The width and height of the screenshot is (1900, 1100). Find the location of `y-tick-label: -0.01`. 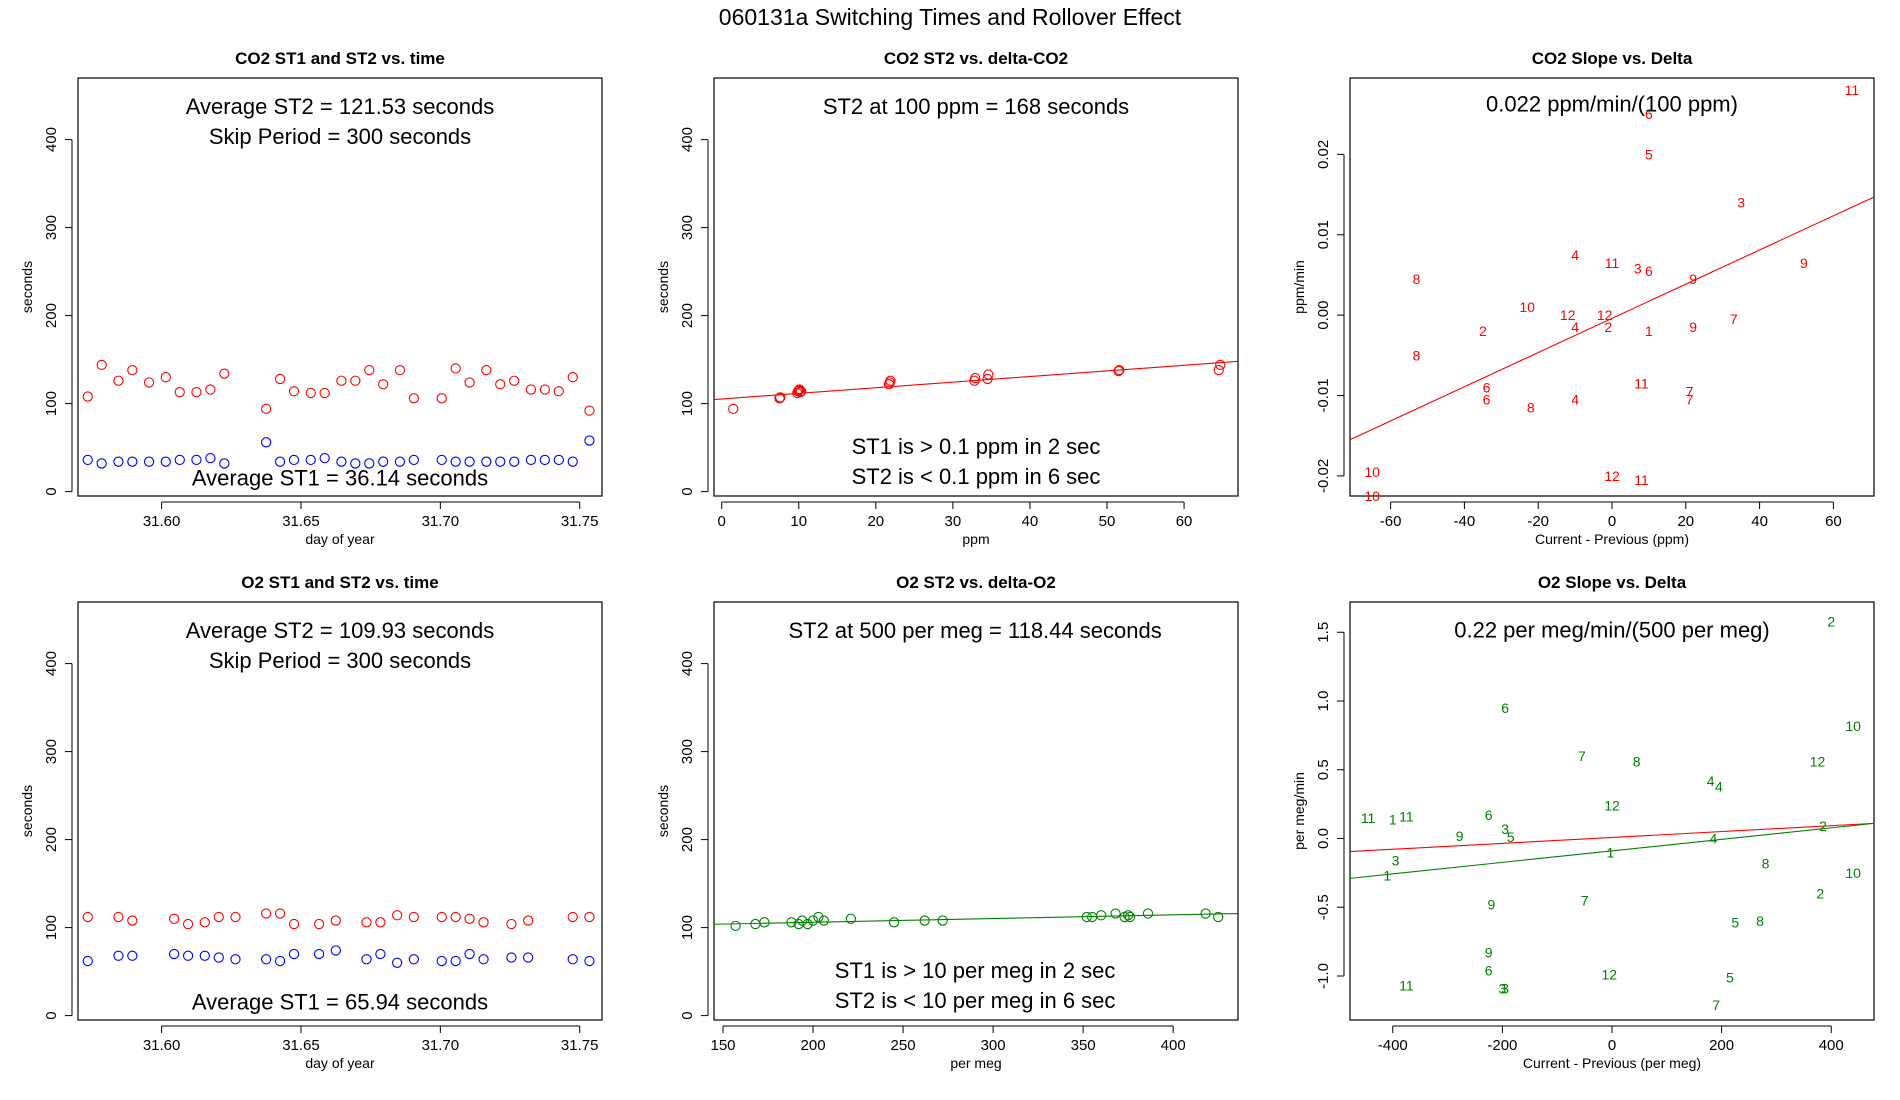

y-tick-label: -0.01 is located at coordinates (1323, 395).